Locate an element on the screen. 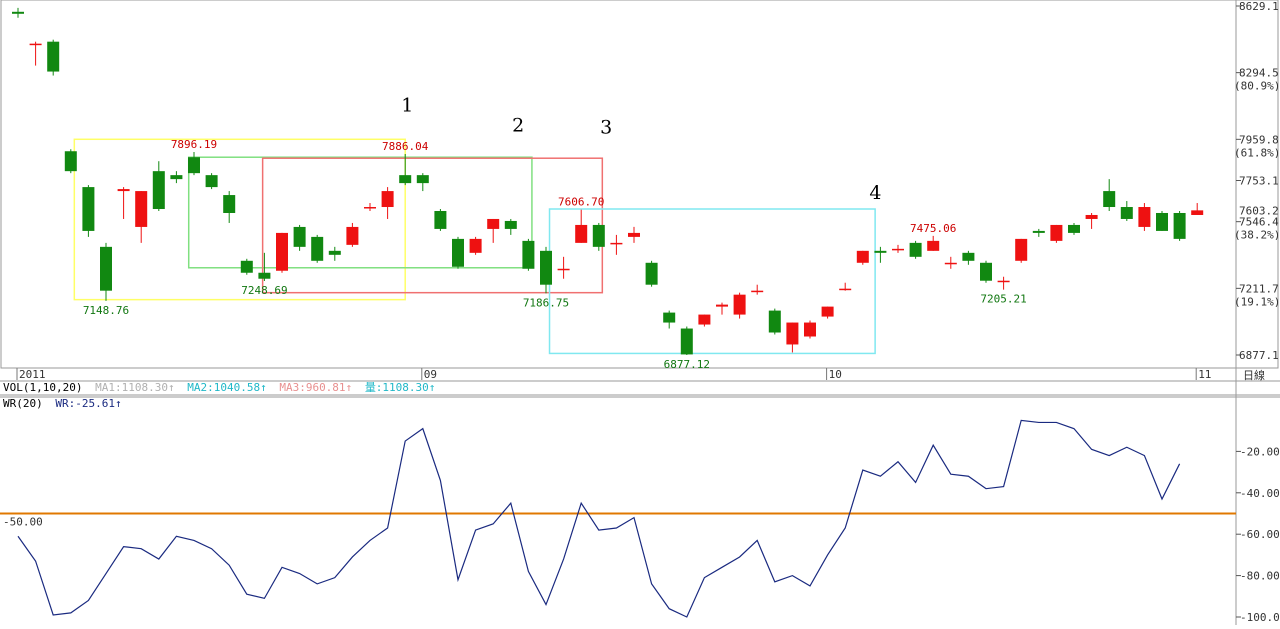  price-tick-label: 8294.5 is located at coordinates (1259, 73).